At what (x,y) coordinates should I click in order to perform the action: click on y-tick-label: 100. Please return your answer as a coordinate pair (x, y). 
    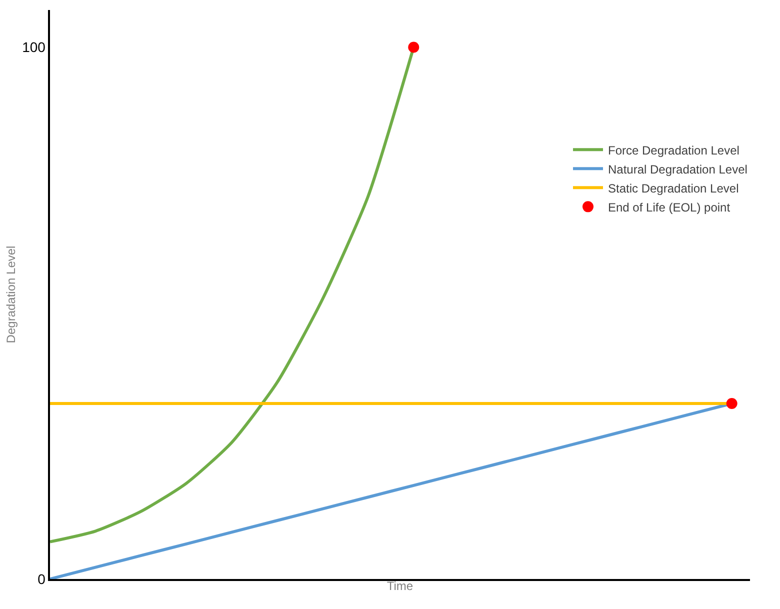
    Looking at the image, I should click on (34, 47).